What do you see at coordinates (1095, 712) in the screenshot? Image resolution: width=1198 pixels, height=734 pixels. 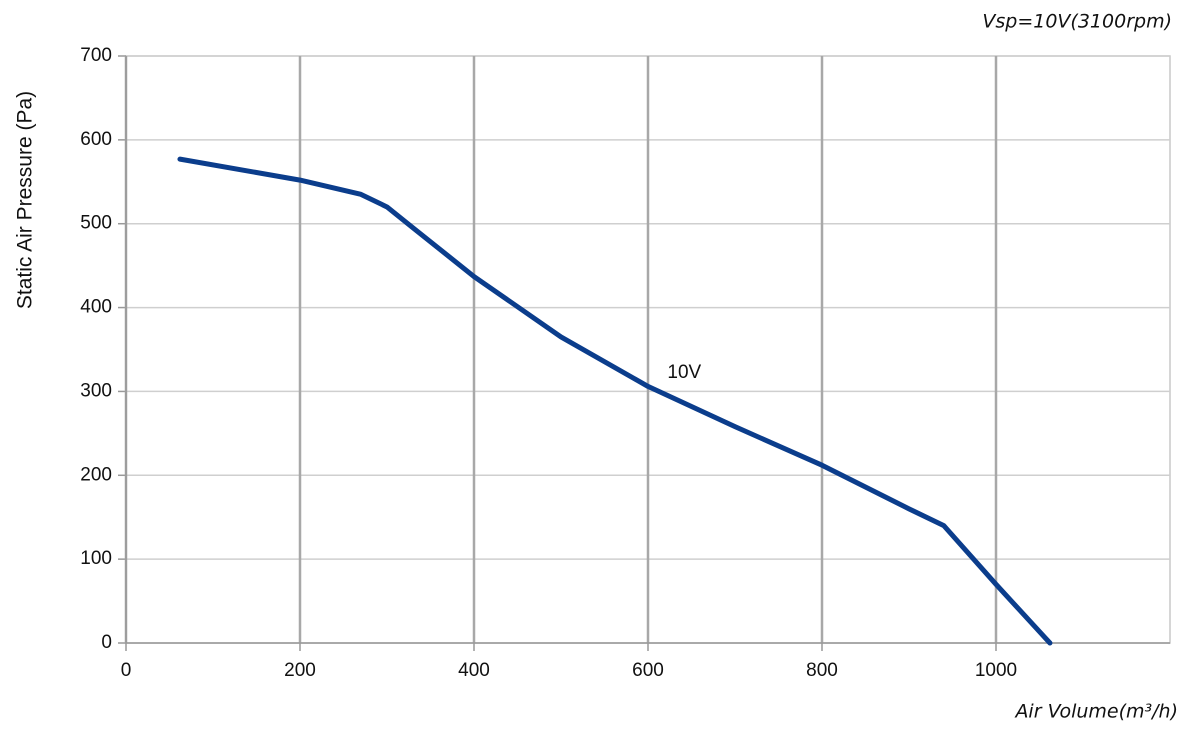 I see `x-axis-label: Air Volume(m³/h)` at bounding box center [1095, 712].